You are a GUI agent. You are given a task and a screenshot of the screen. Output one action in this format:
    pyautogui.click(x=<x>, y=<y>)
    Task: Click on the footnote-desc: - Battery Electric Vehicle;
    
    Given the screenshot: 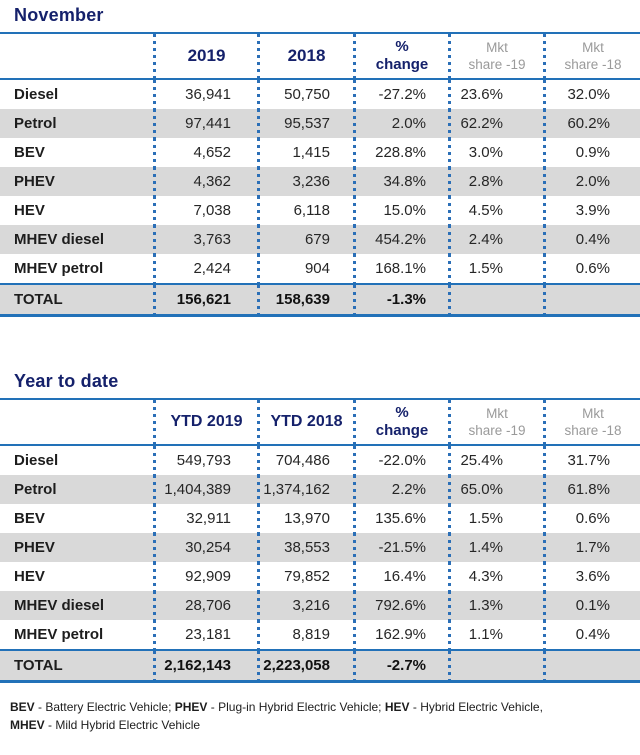 What is the action you would take?
    pyautogui.click(x=104, y=707)
    